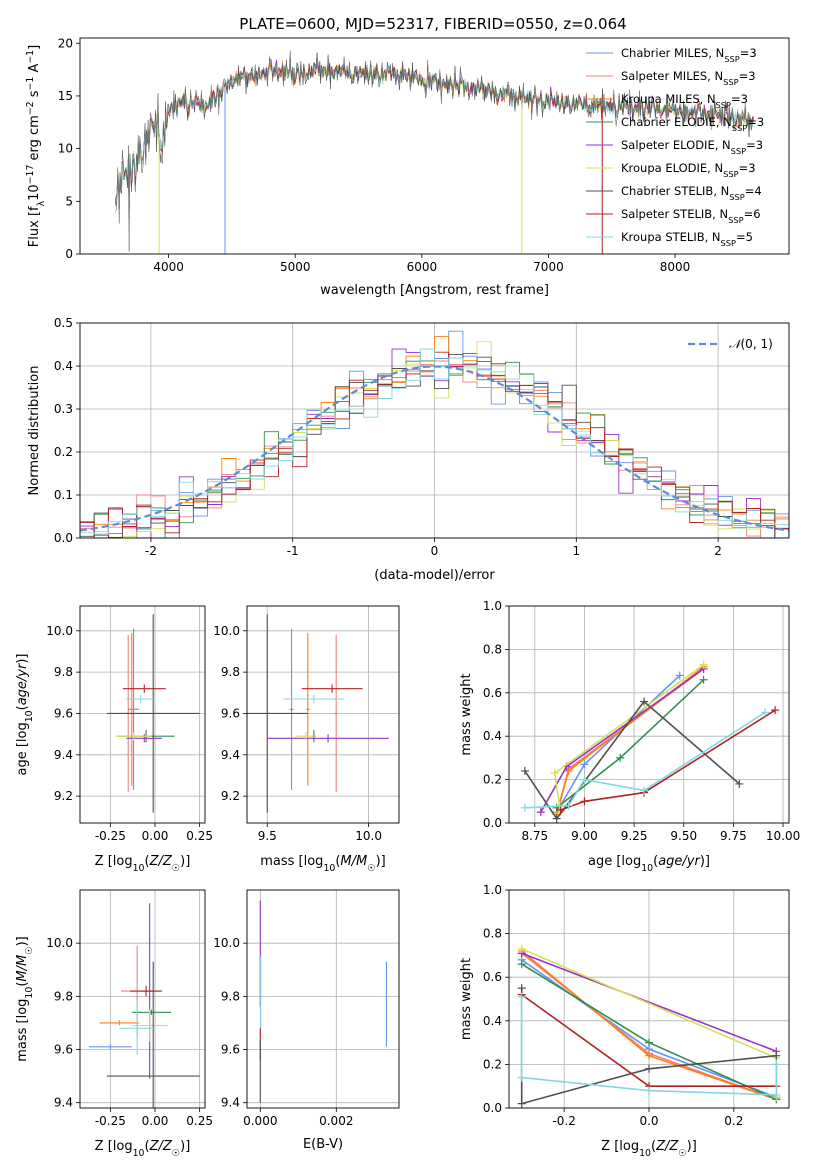 Image resolution: width=819 pixels, height=1170 pixels. Describe the element at coordinates (688, 170) in the screenshot. I see `legend-entry: Kroupa ELODIE, NSSP=3` at that location.